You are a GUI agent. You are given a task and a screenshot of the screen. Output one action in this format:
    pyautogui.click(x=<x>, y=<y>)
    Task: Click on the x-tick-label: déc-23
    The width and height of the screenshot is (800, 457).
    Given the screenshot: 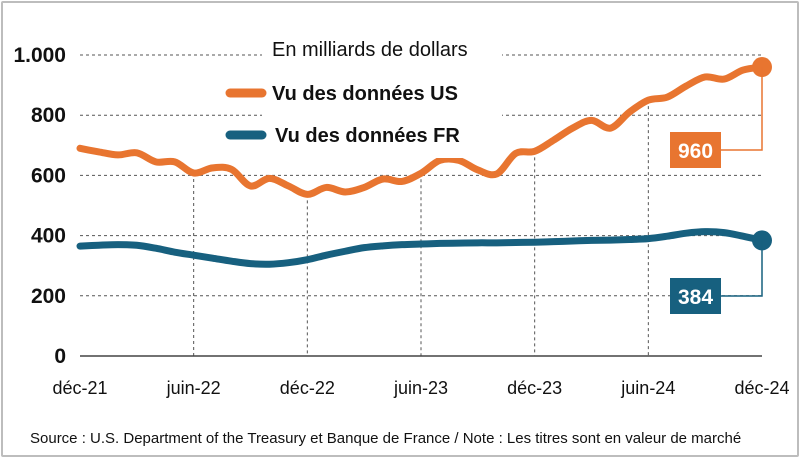 What is the action you would take?
    pyautogui.click(x=534, y=388)
    